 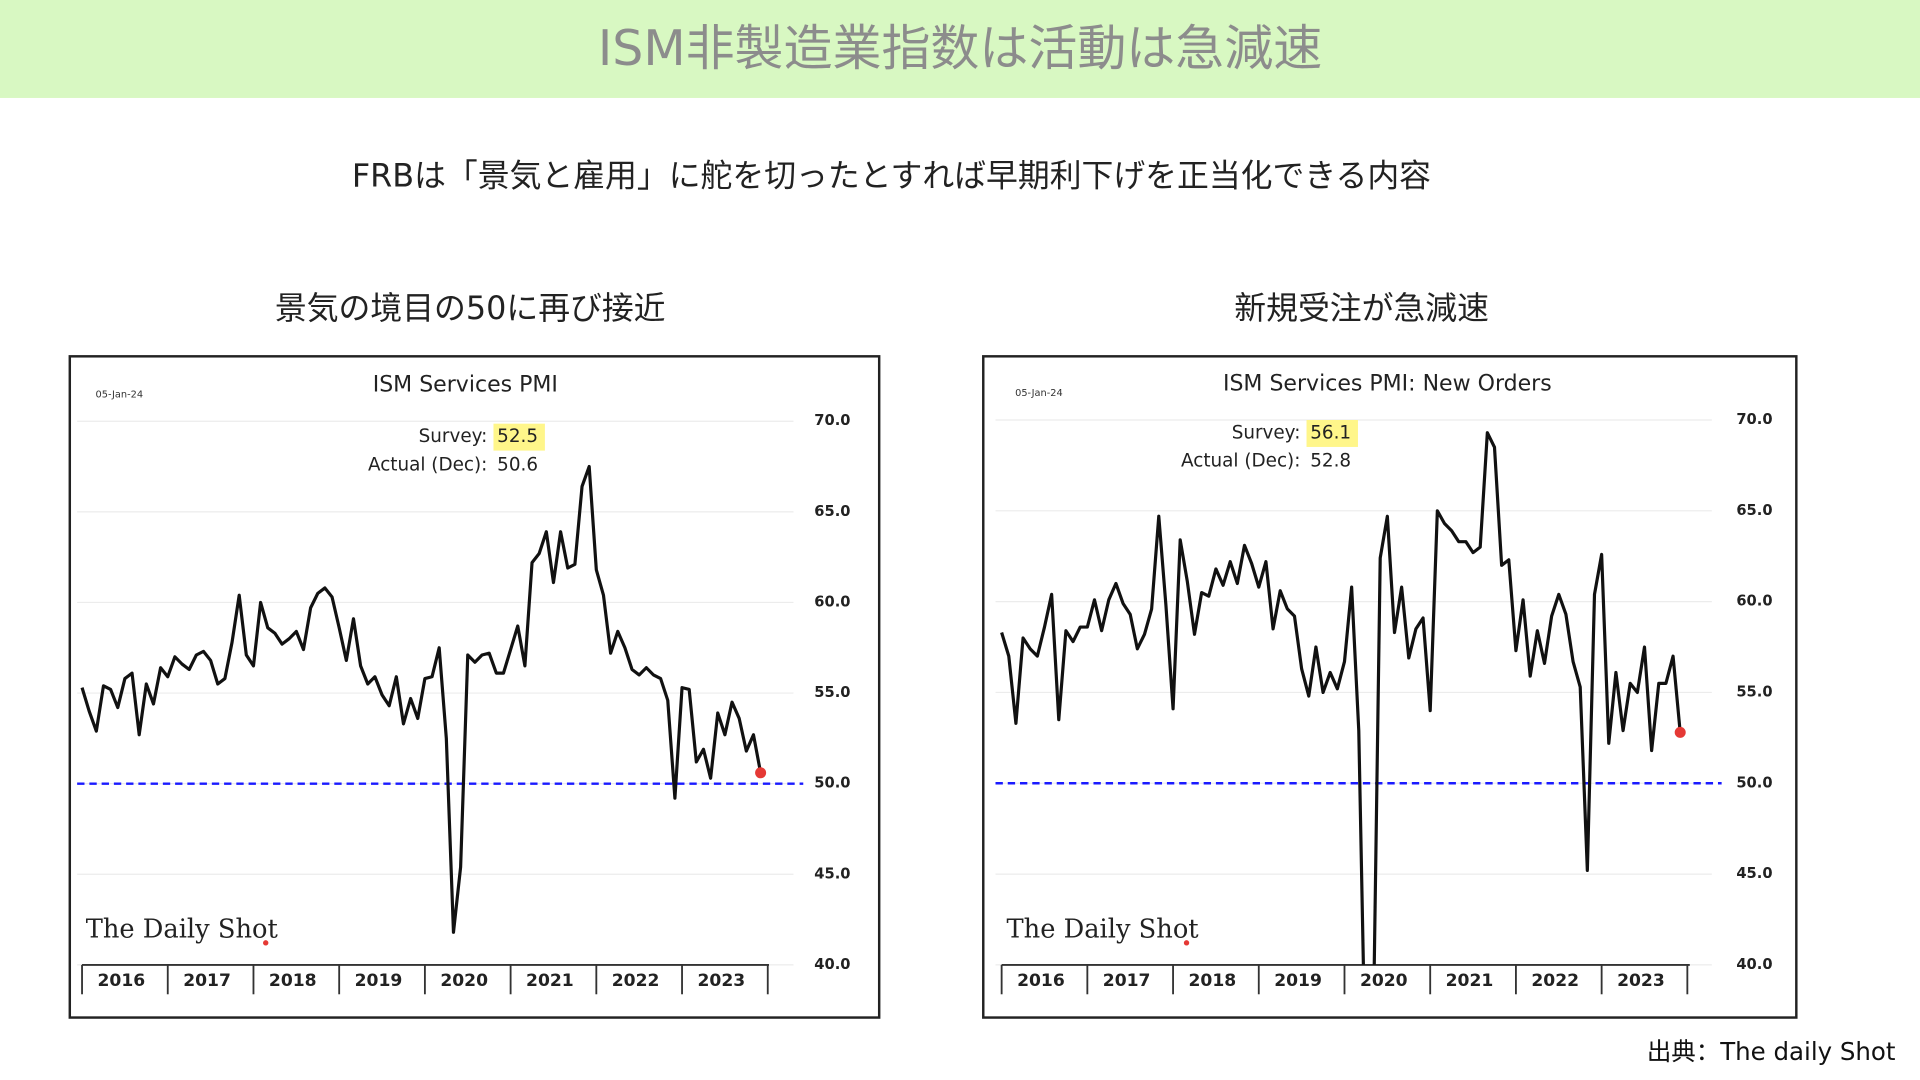 I want to click on chart-title: ISM Services PMI: New Orders, so click(x=1387, y=383).